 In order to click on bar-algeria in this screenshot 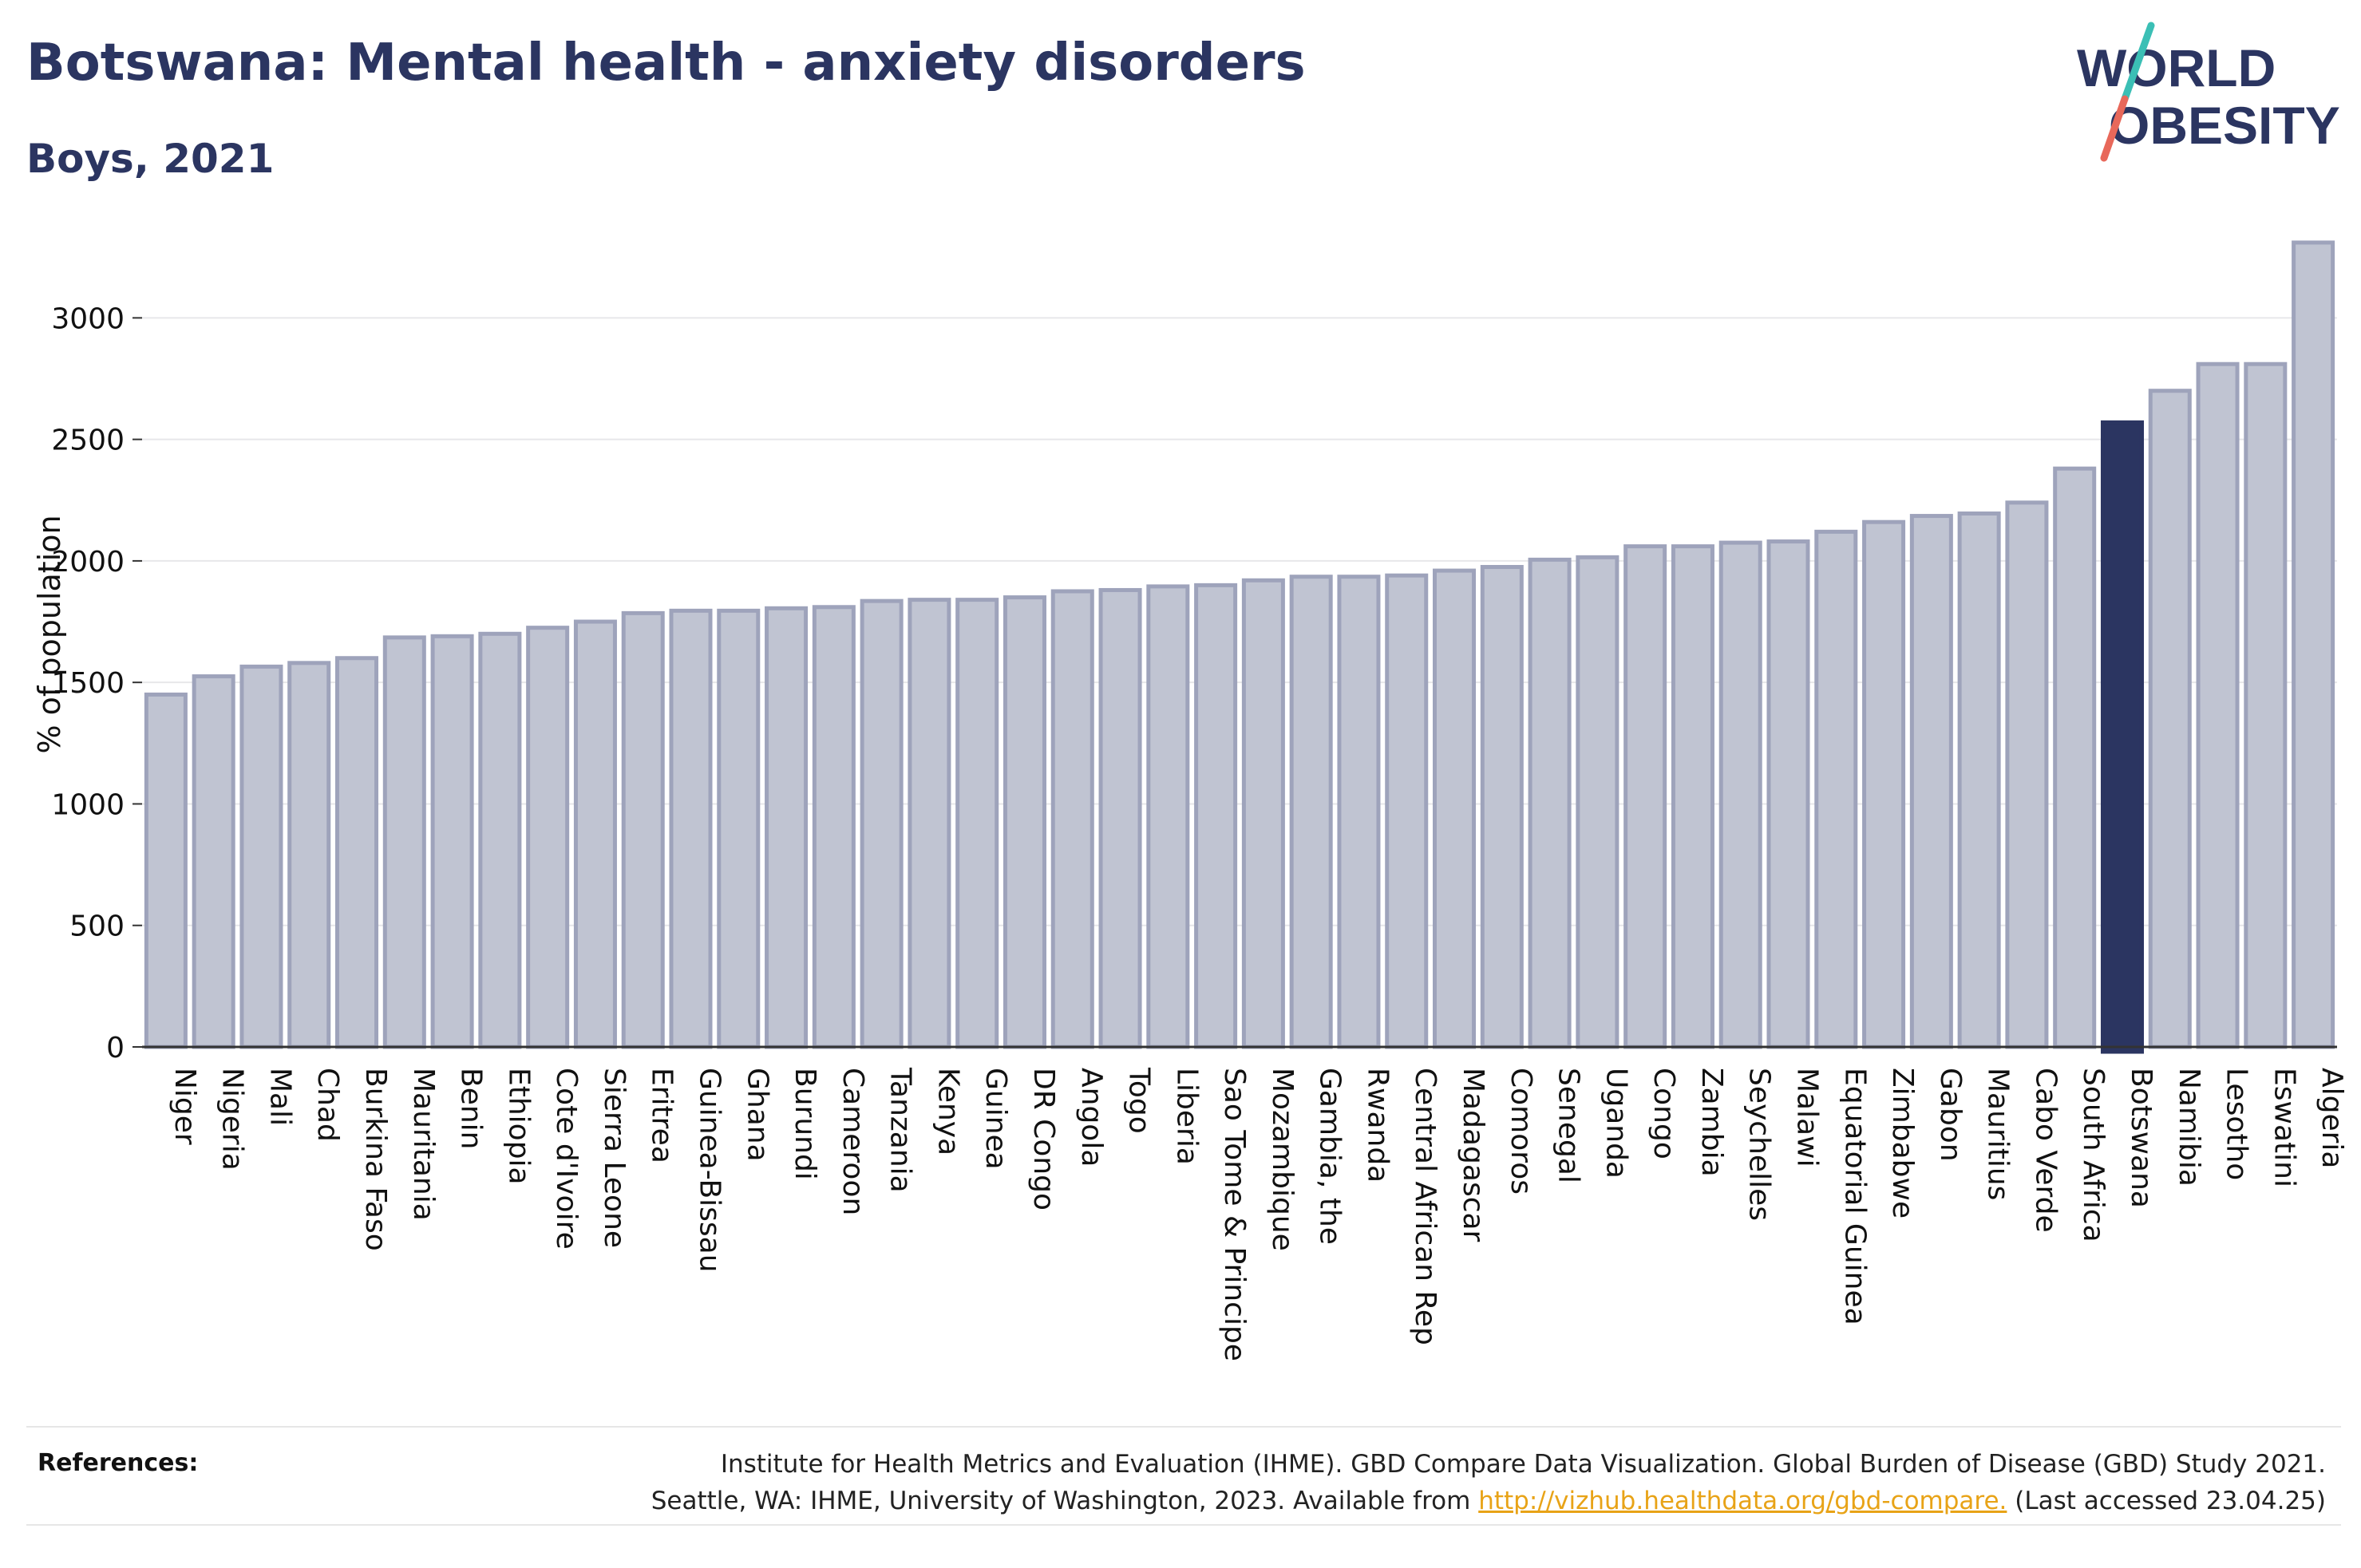, I will do `click(2313, 644)`.